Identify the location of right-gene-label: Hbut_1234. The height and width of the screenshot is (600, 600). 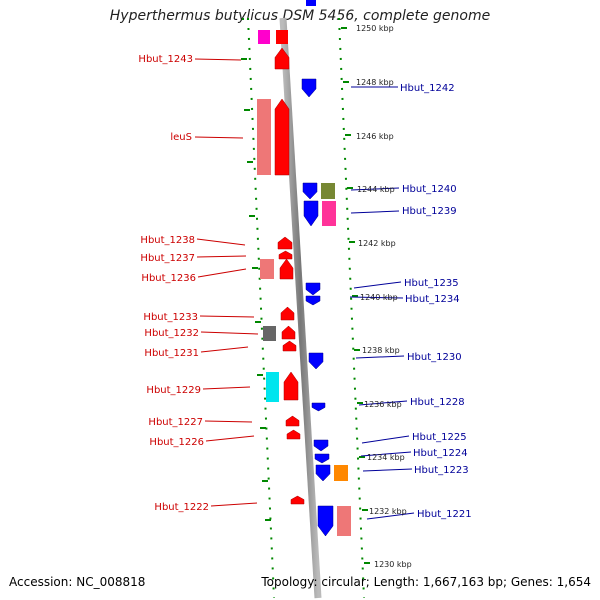
(432, 299).